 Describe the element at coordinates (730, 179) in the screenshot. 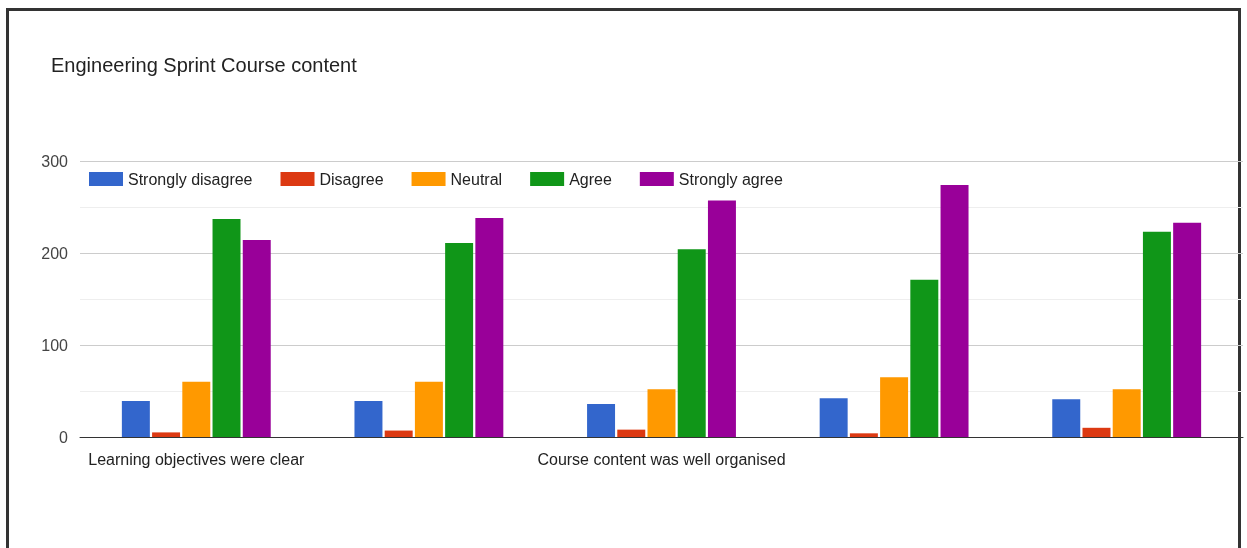

I see `legend-label: Strongly agree` at that location.